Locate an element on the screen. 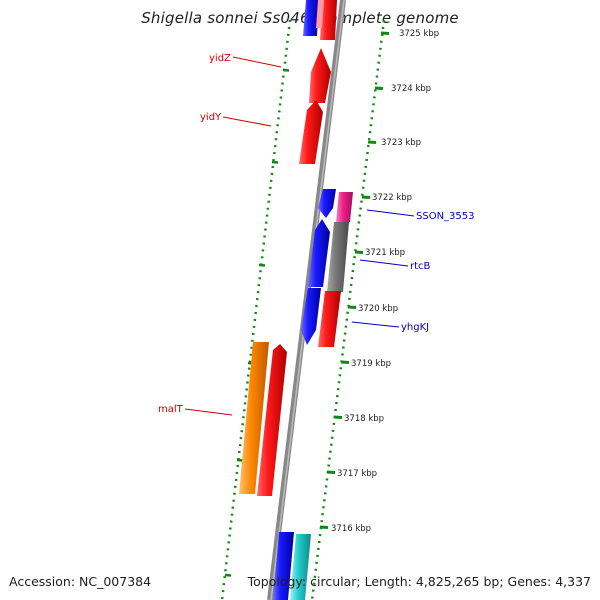  label-yidZ: yidZ is located at coordinates (220, 58).